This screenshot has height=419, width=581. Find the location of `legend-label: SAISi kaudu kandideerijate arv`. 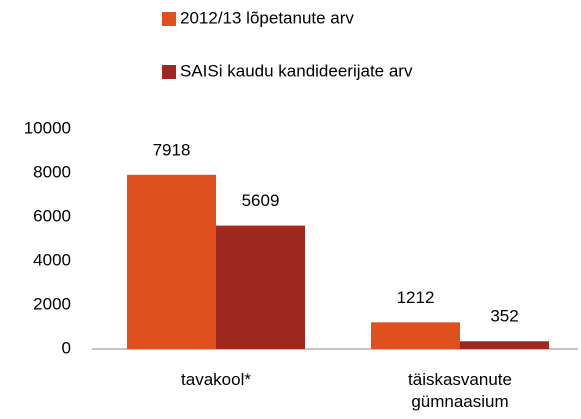

legend-label: SAISi kaudu kandideerijate arv is located at coordinates (296, 70).